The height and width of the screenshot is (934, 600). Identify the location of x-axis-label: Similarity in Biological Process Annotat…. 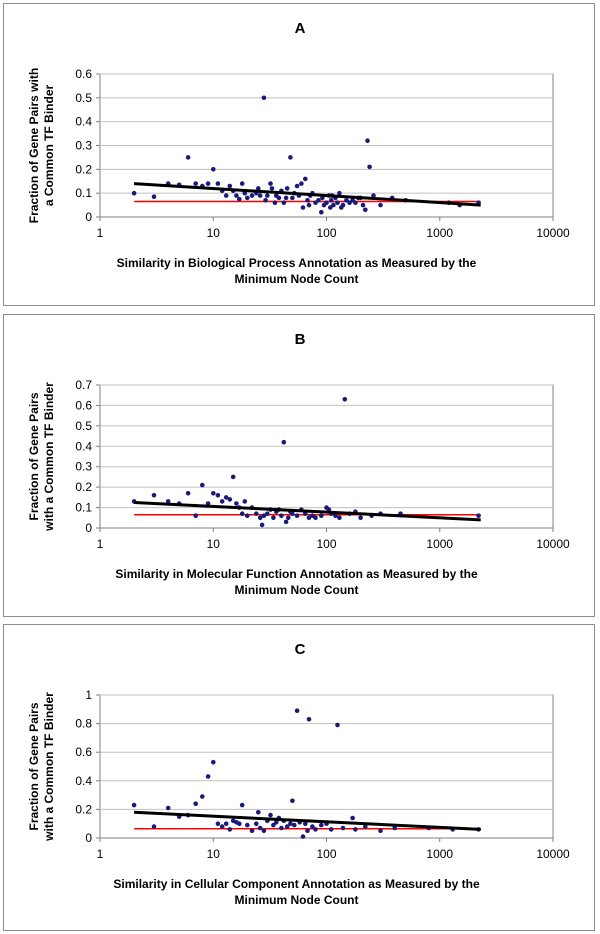
(297, 263).